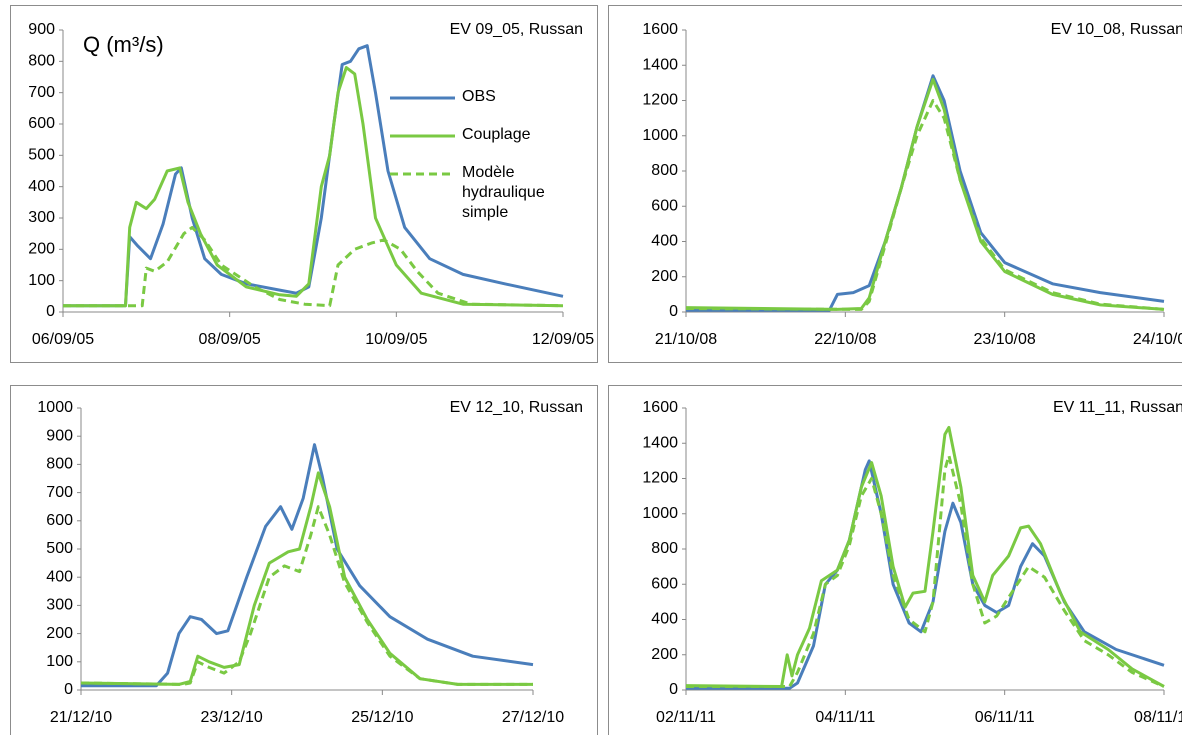  I want to click on x-tick-label: 21/10/08, so click(686, 339).